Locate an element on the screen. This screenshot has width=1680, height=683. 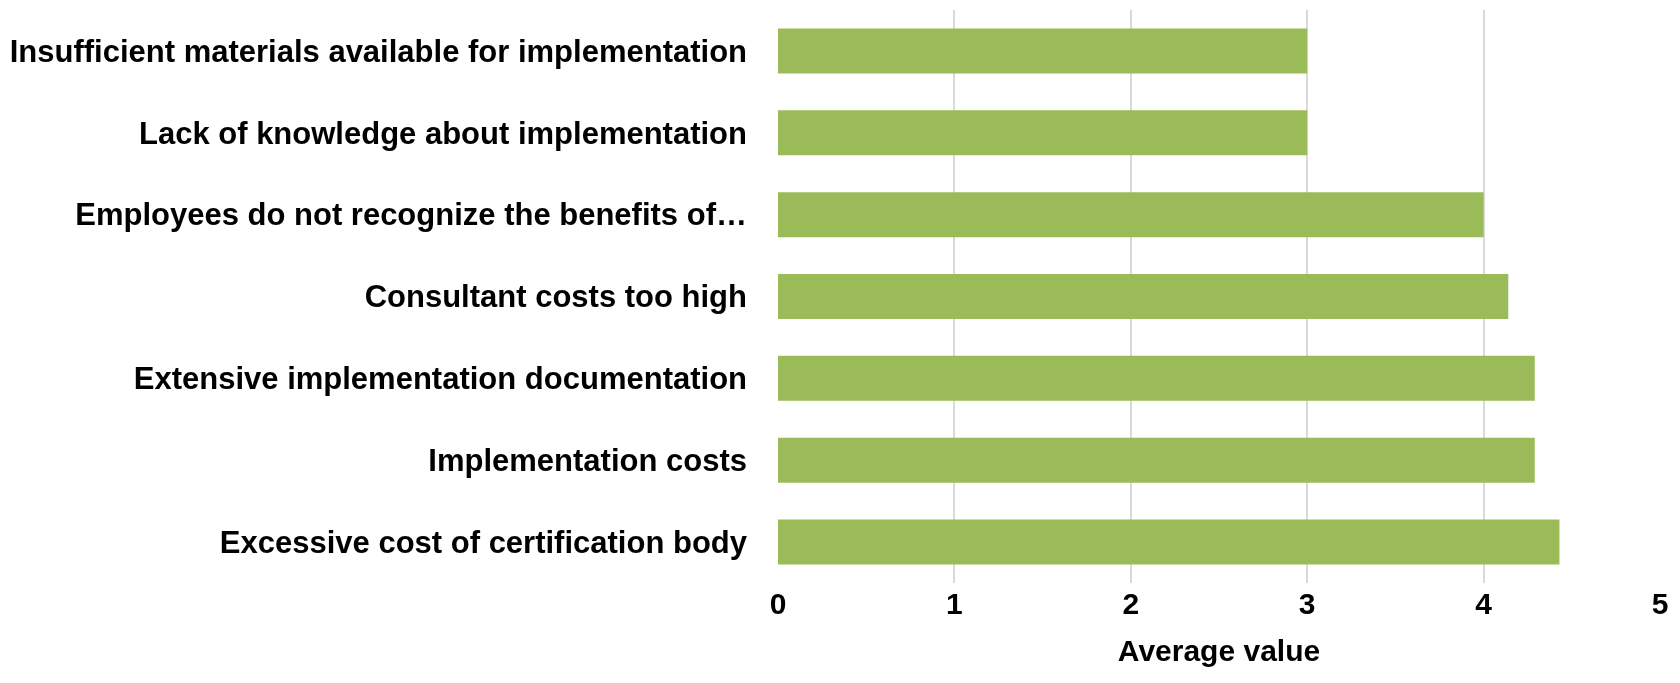
y-tick-label: Consultant costs too high is located at coordinates (555, 297).